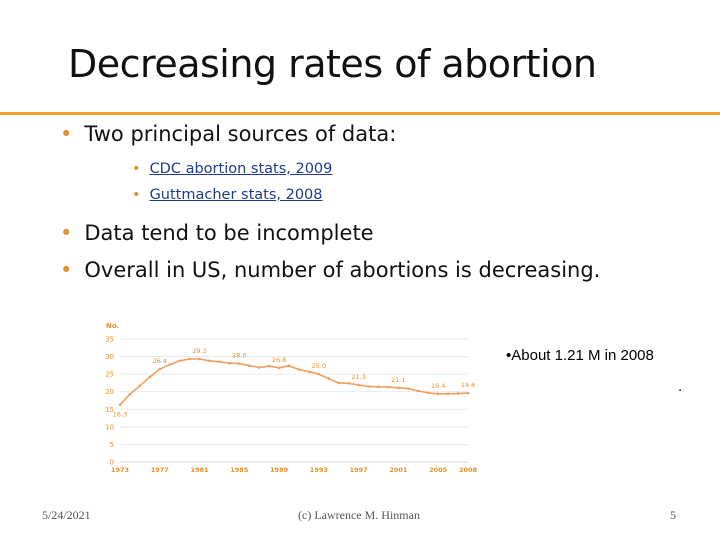 This screenshot has height=540, width=720. I want to click on data-label: 26.4, so click(160, 361).